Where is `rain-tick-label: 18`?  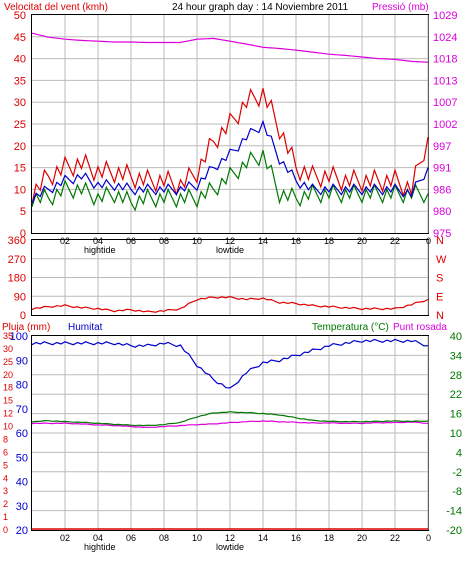
rain-tick-label: 18 is located at coordinates (8, 388).